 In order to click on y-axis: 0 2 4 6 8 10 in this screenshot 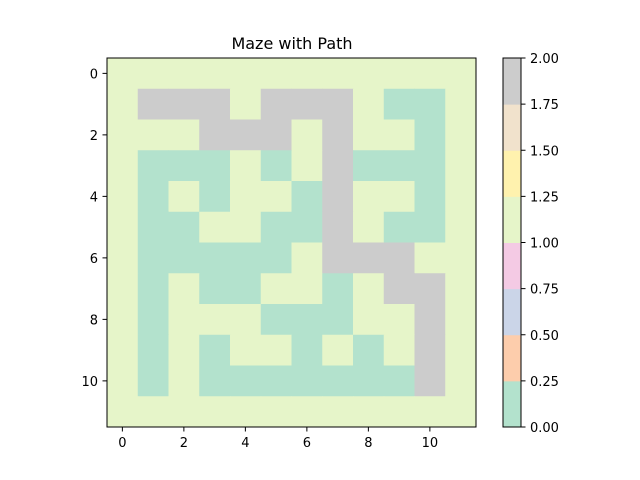, I will do `click(94, 228)`.